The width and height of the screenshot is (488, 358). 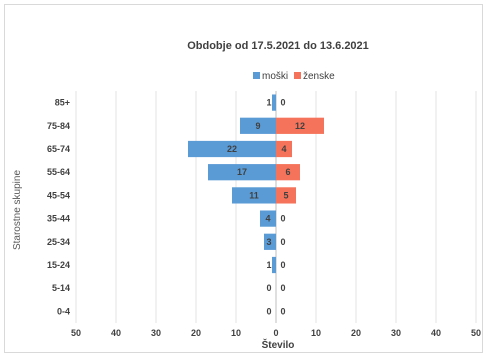 I want to click on data-label-moski: 3, so click(x=268, y=242).